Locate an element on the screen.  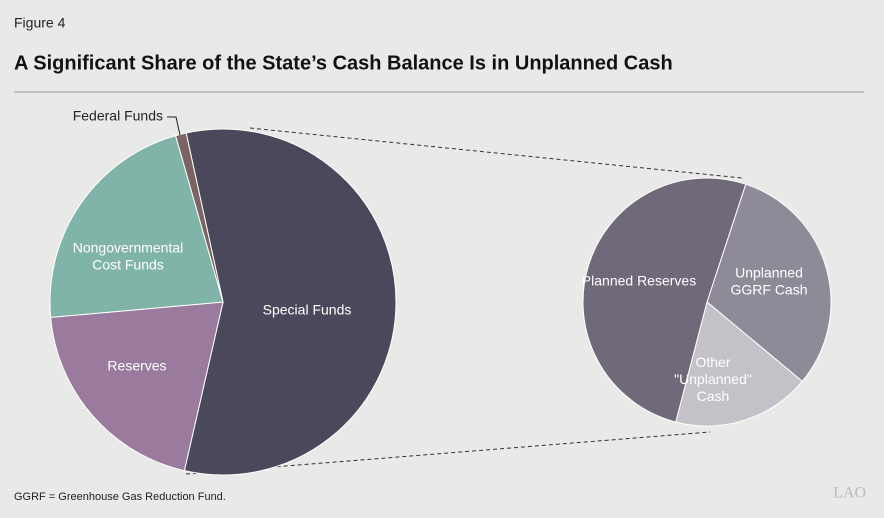
slice-label: Reserves is located at coordinates (136, 366).